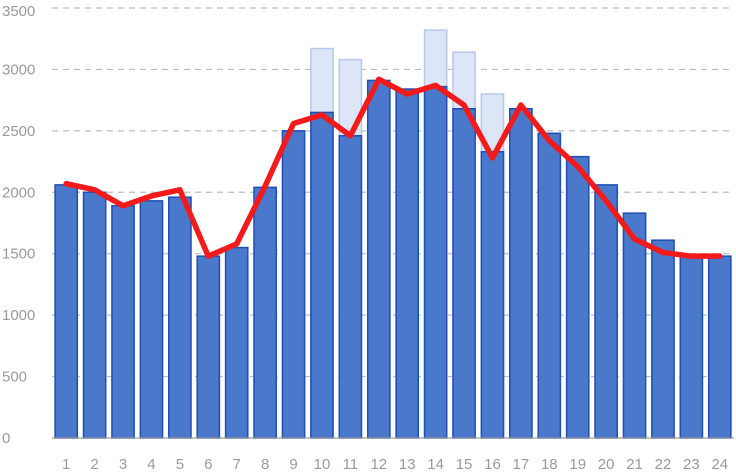 The height and width of the screenshot is (472, 736). What do you see at coordinates (18, 69) in the screenshot?
I see `y-tick-label: 3000` at bounding box center [18, 69].